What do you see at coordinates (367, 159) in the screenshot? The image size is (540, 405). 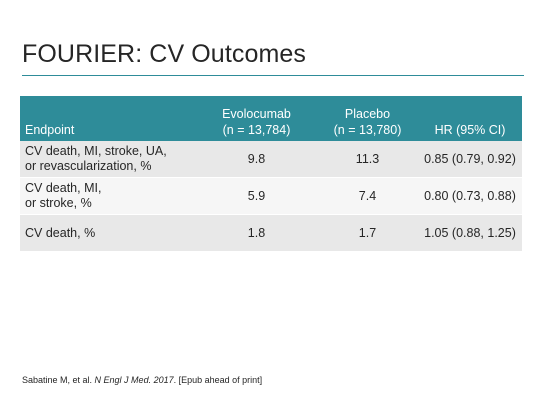 I see `placebo-cell: 11.3` at bounding box center [367, 159].